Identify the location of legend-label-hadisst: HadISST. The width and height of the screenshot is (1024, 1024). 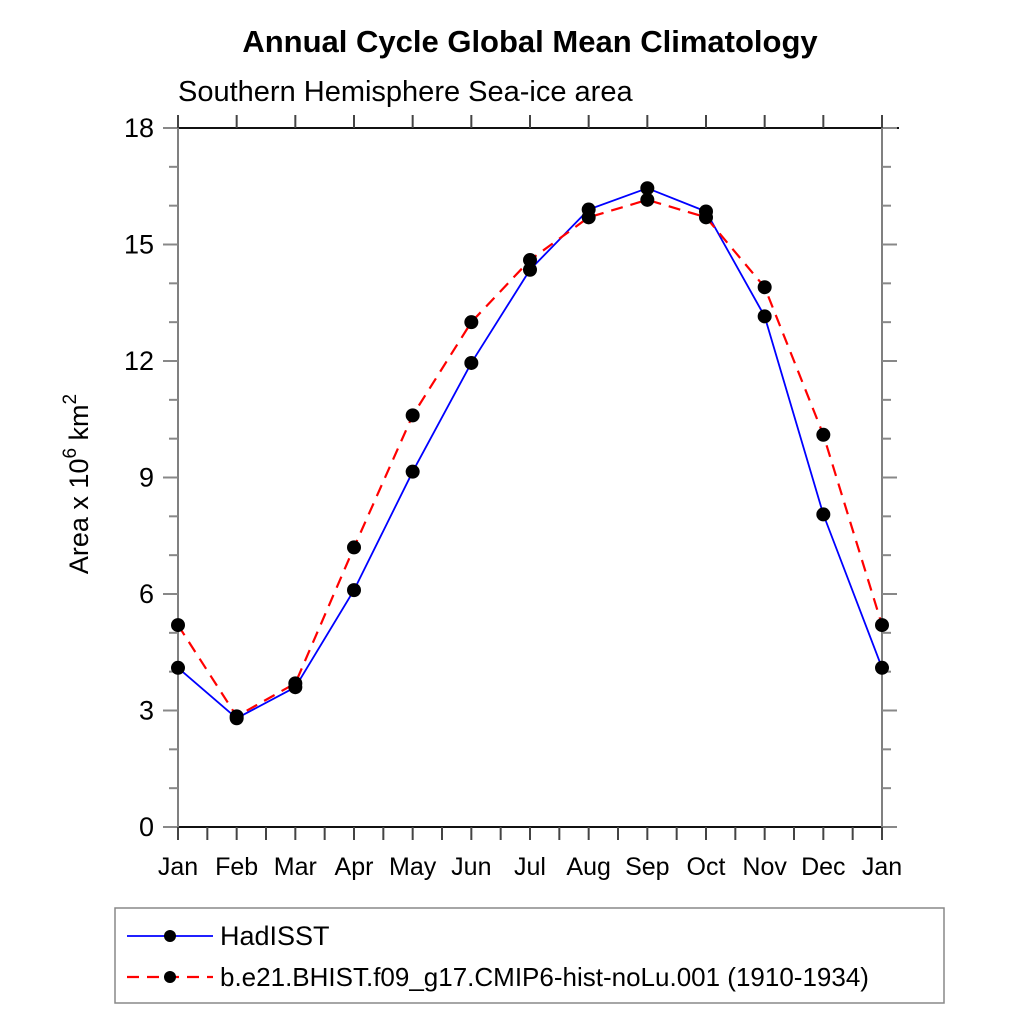
(275, 936).